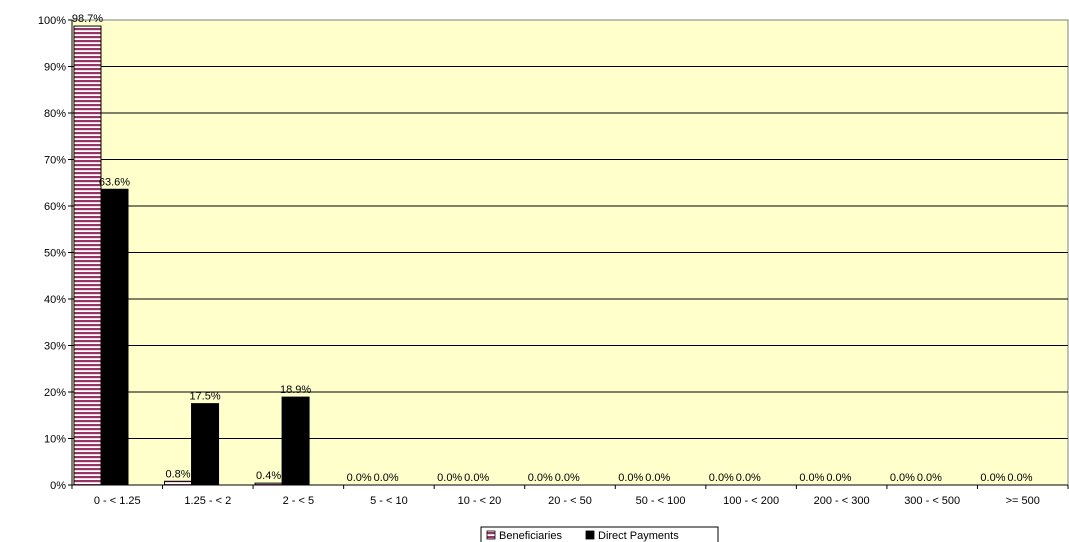  What do you see at coordinates (299, 501) in the screenshot?
I see `x-tick-label: 2 - < 5` at bounding box center [299, 501].